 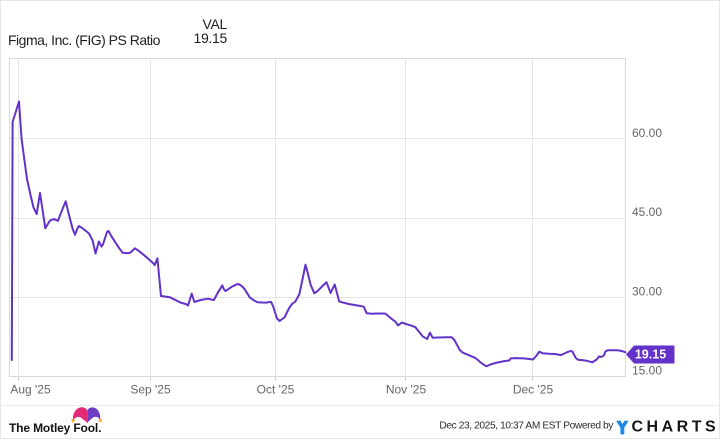 What do you see at coordinates (650, 355) in the screenshot?
I see `svg-text: 19.15` at bounding box center [650, 355].